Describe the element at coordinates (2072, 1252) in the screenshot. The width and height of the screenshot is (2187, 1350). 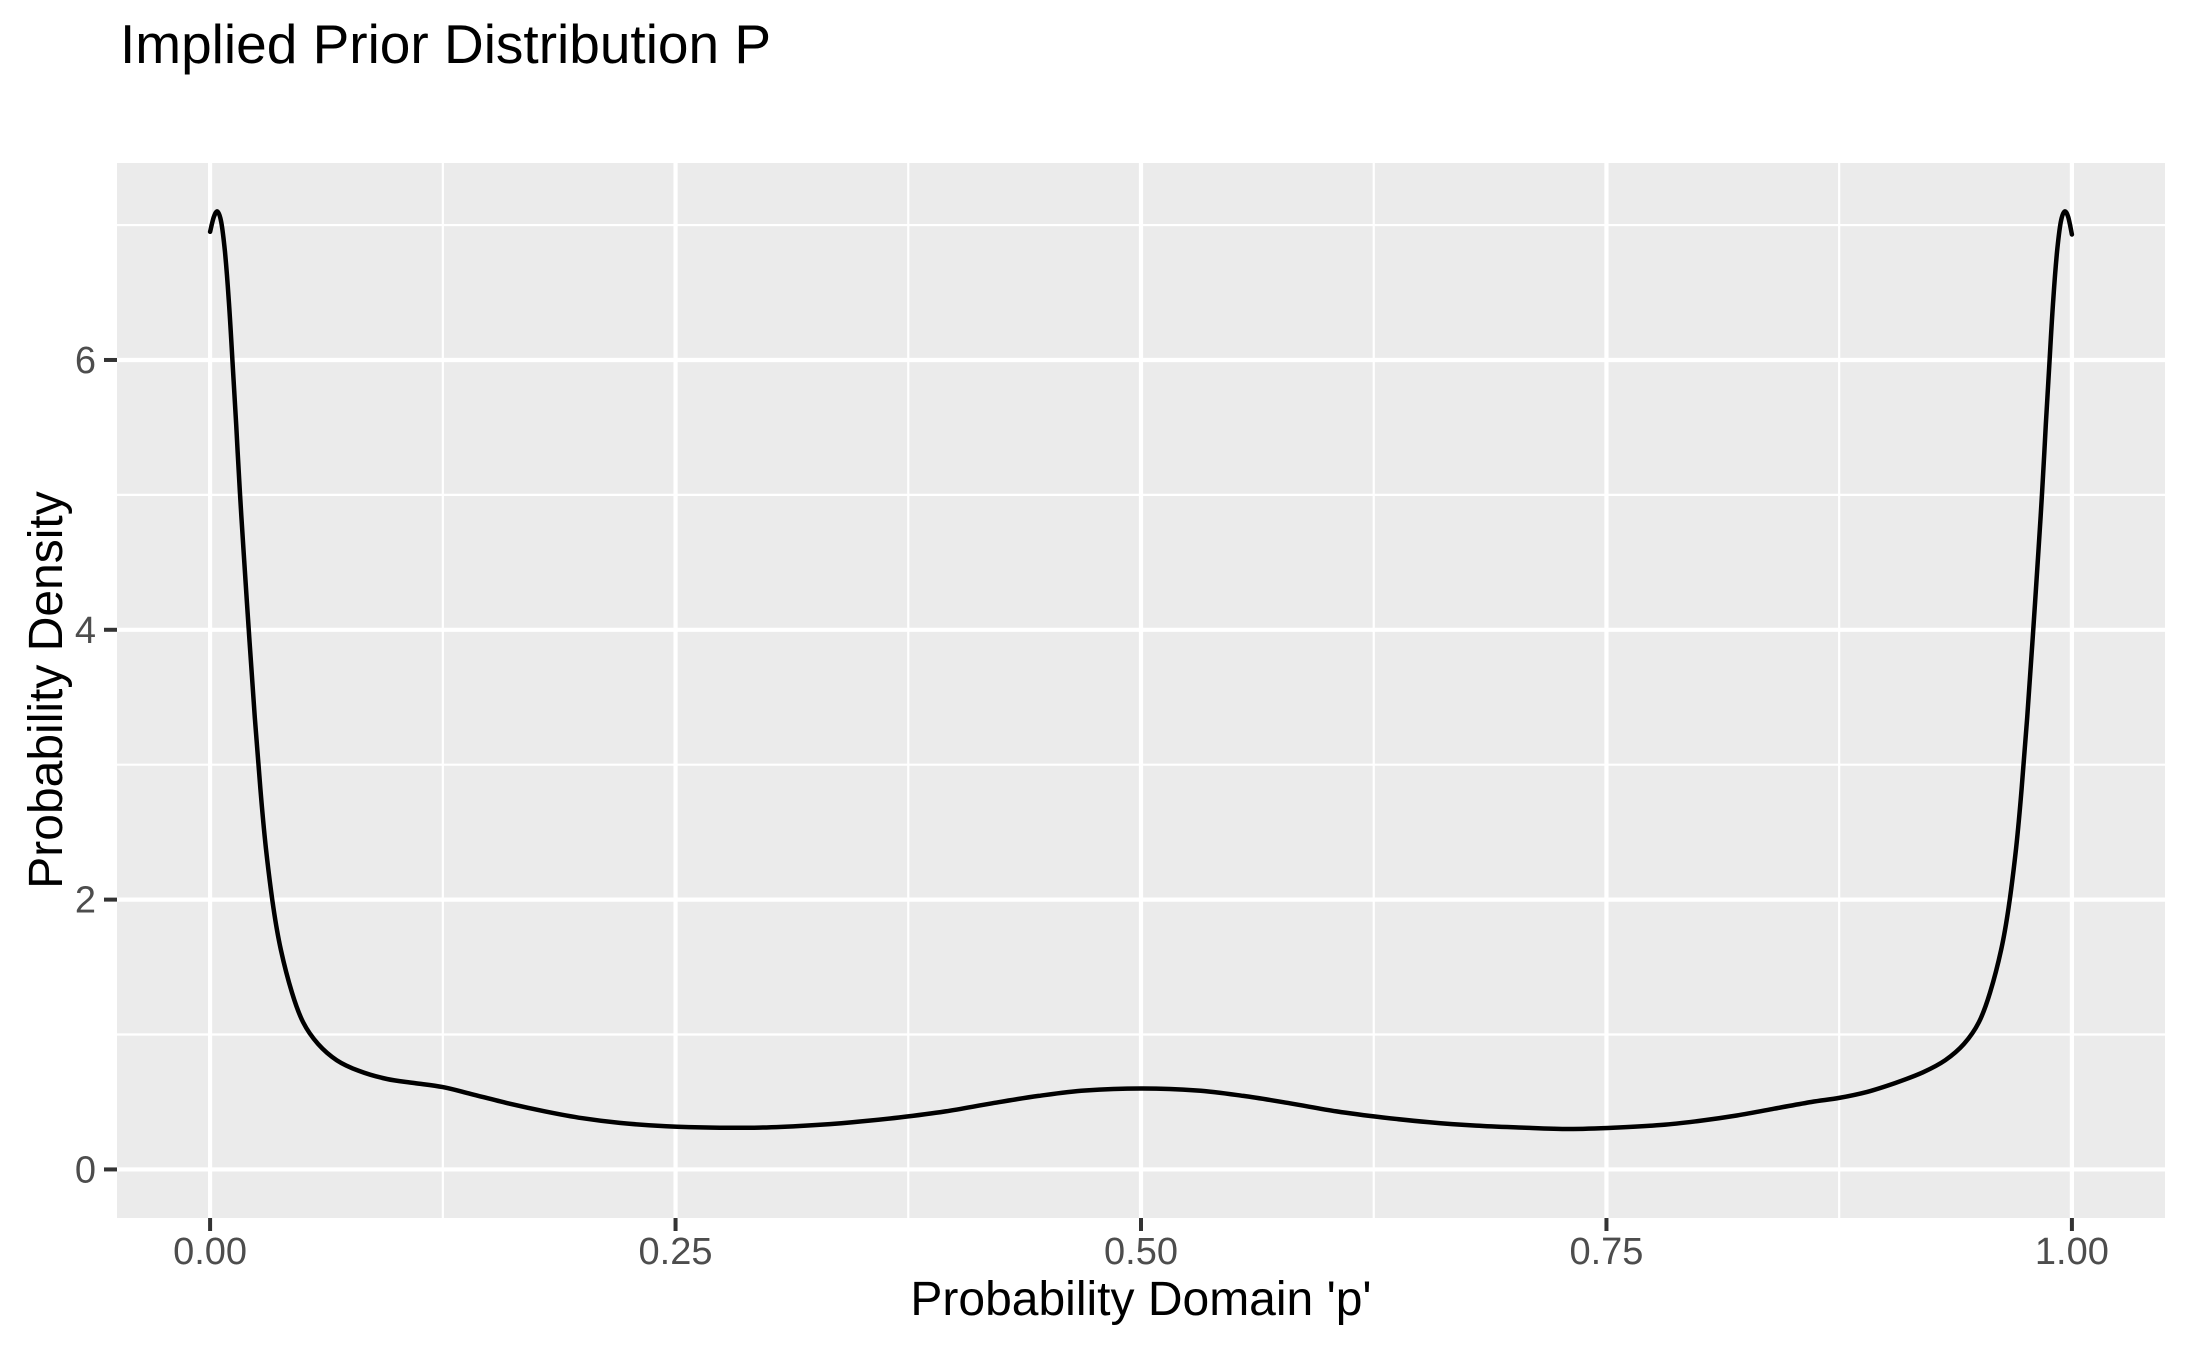
I see `x-tick-label: 1.00` at that location.